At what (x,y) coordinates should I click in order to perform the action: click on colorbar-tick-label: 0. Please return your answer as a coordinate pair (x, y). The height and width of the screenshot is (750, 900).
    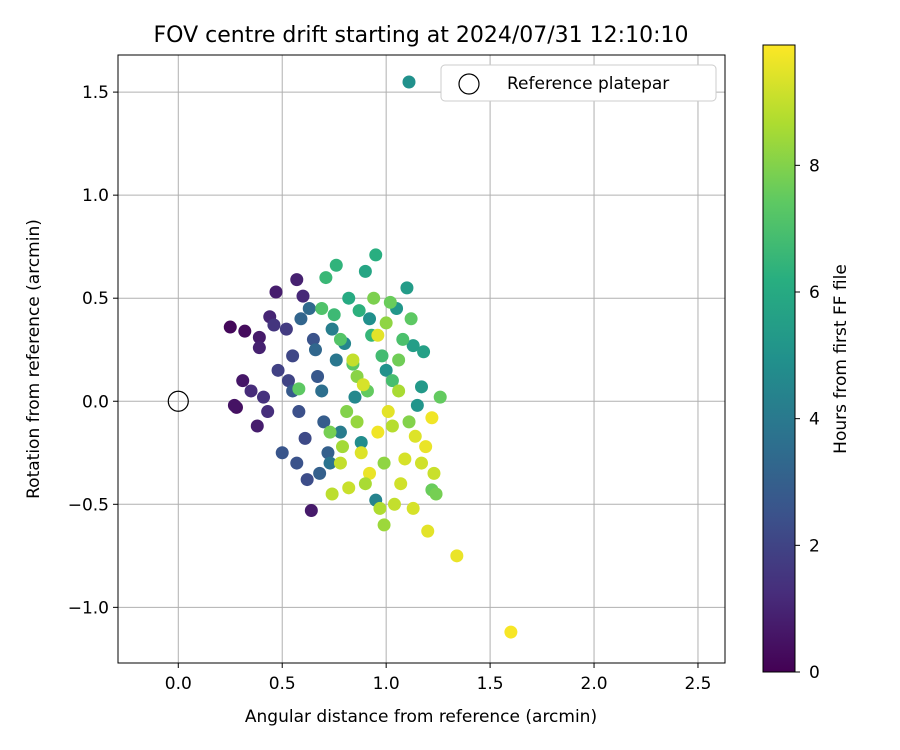
    Looking at the image, I should click on (814, 673).